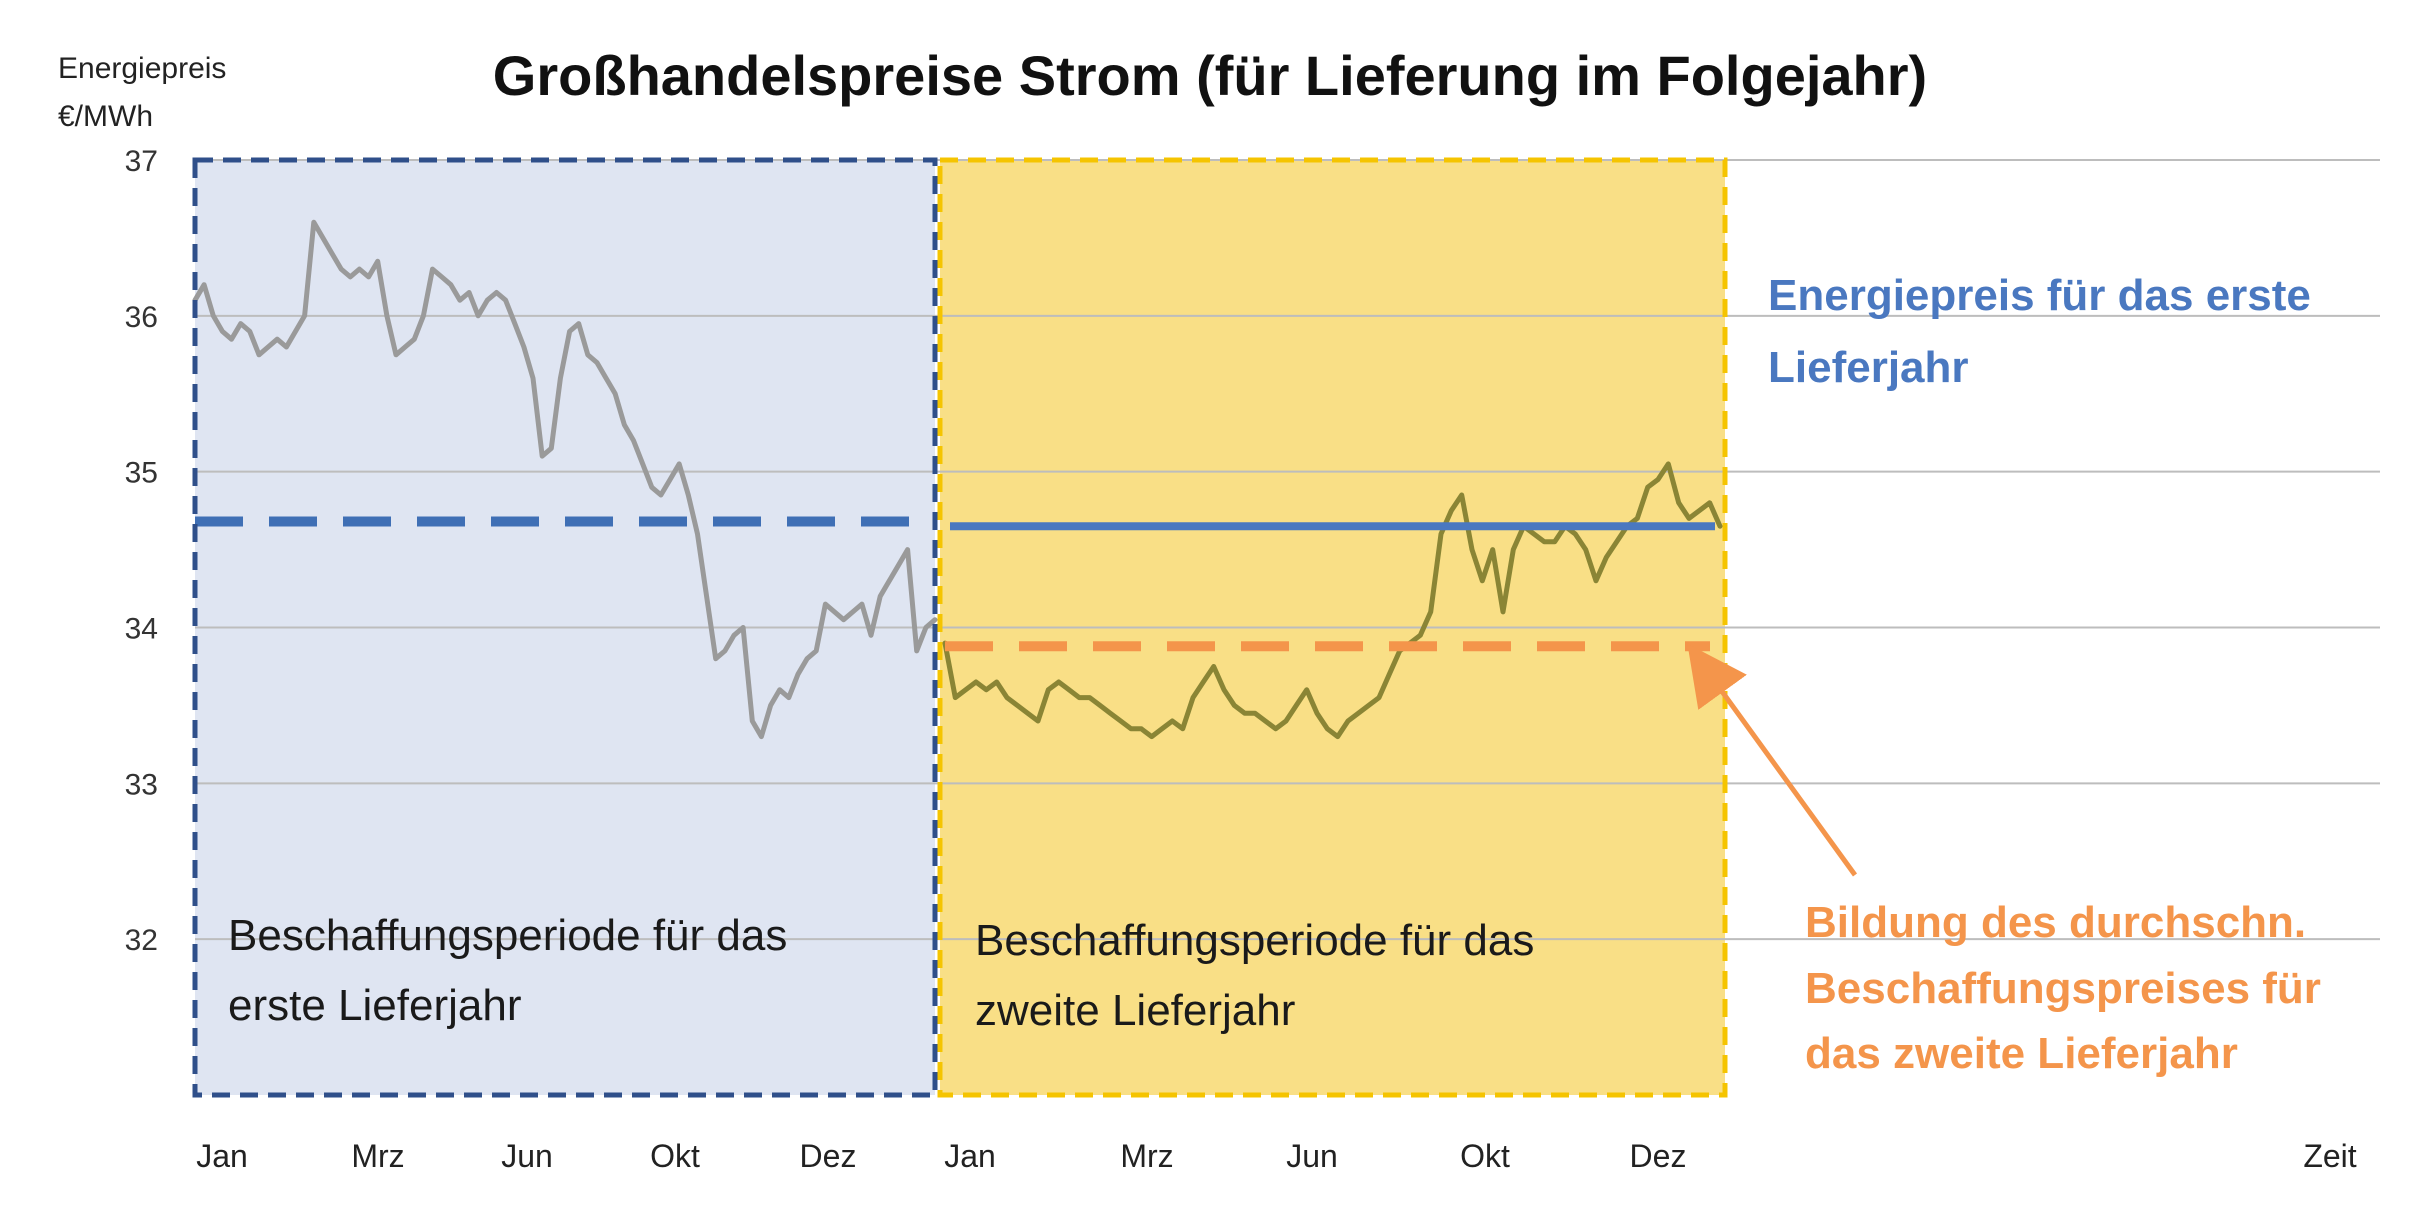 The width and height of the screenshot is (2426, 1212). Describe the element at coordinates (1485, 1156) in the screenshot. I see `x-tick-9: Okt` at that location.